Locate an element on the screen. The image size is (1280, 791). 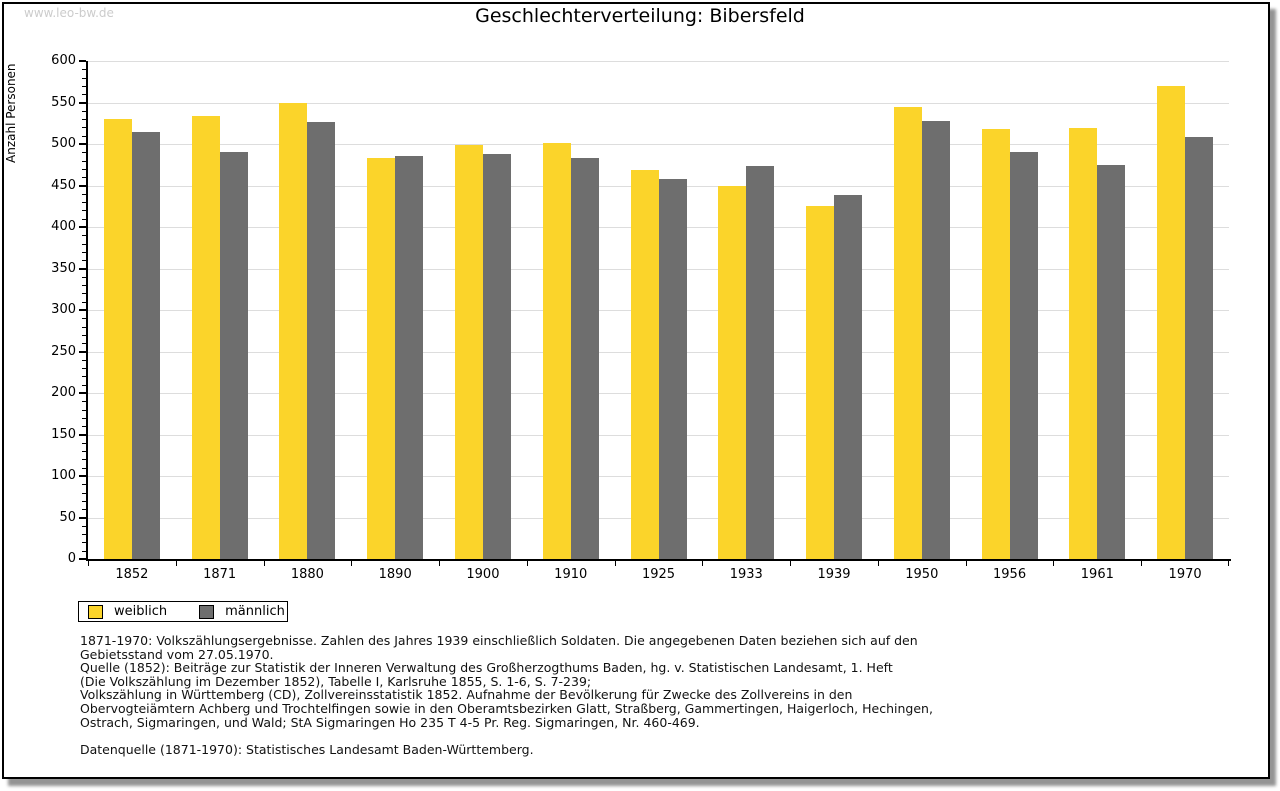
x-tick-label: 1900 is located at coordinates (483, 574).